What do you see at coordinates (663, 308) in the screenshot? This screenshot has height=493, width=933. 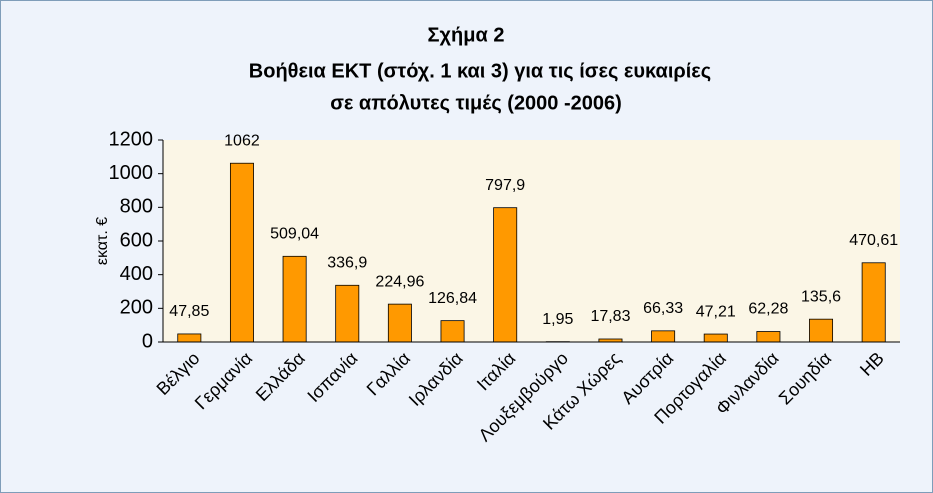 I see `value-label: 66,33` at bounding box center [663, 308].